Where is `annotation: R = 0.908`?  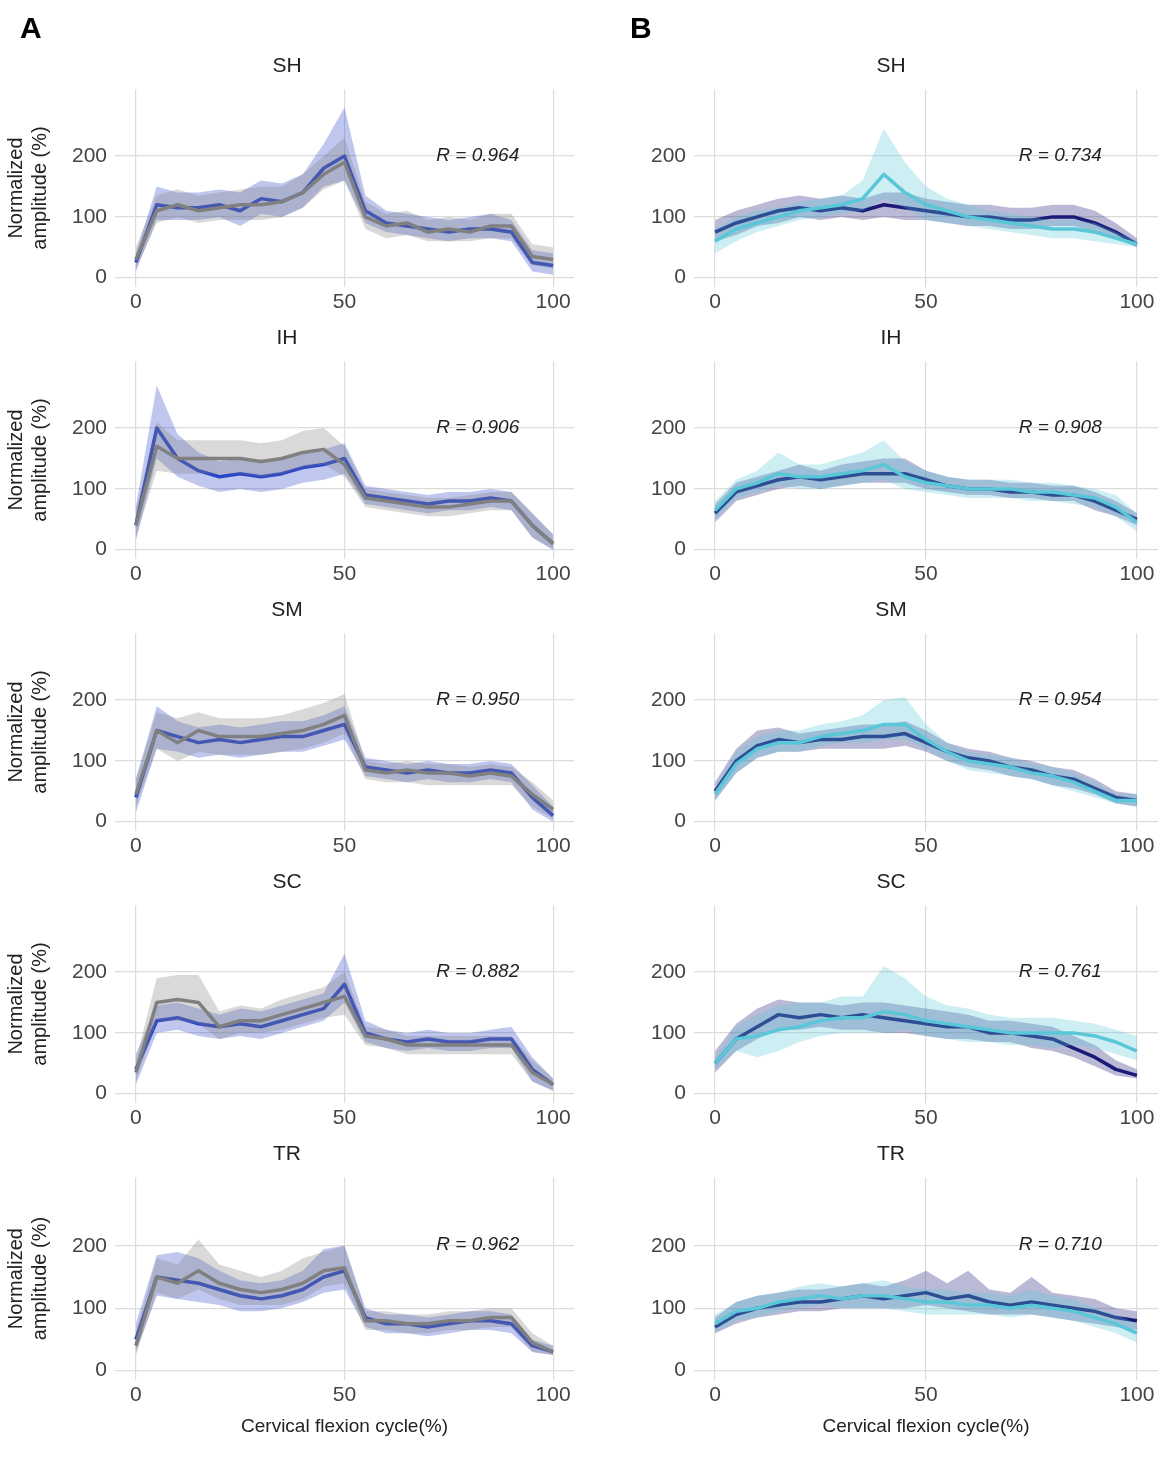 annotation: R = 0.908 is located at coordinates (1060, 426).